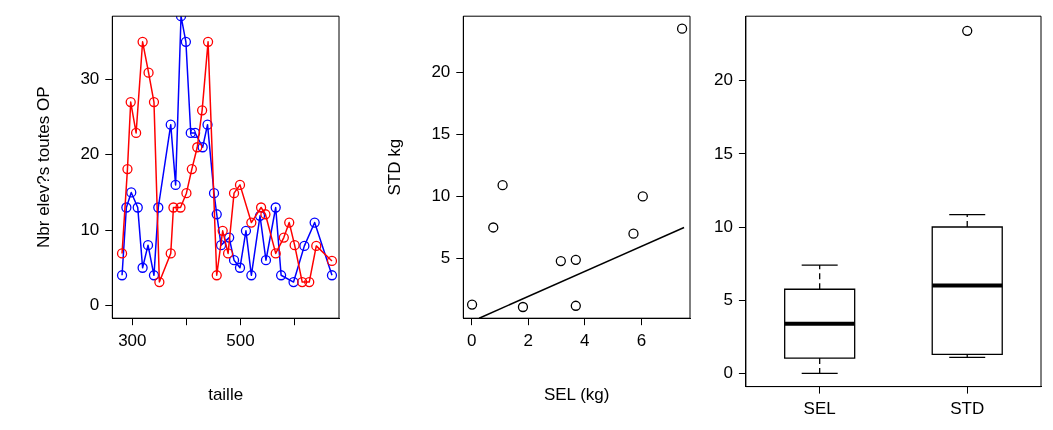  I want to click on x-axis-title: SEL (kg), so click(576, 395).